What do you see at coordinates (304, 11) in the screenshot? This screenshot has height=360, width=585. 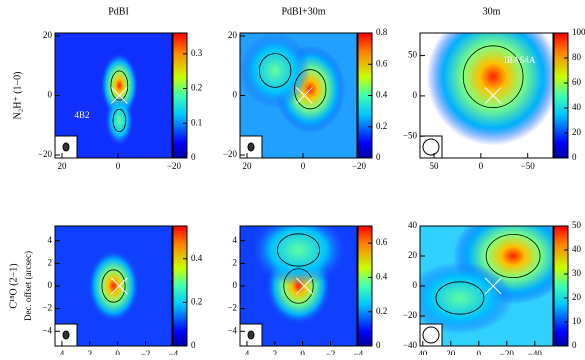 I see `column-title: PdBI+30m` at bounding box center [304, 11].